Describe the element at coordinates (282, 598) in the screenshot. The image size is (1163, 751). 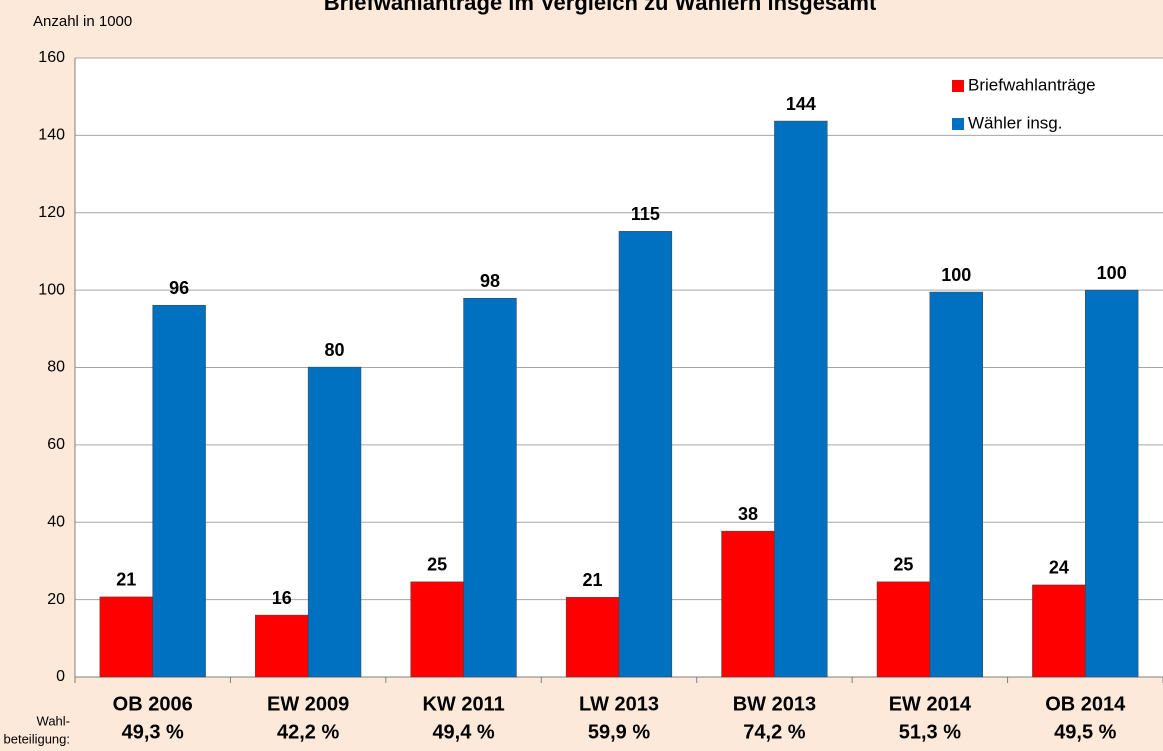
I see `data-label: 16` at that location.